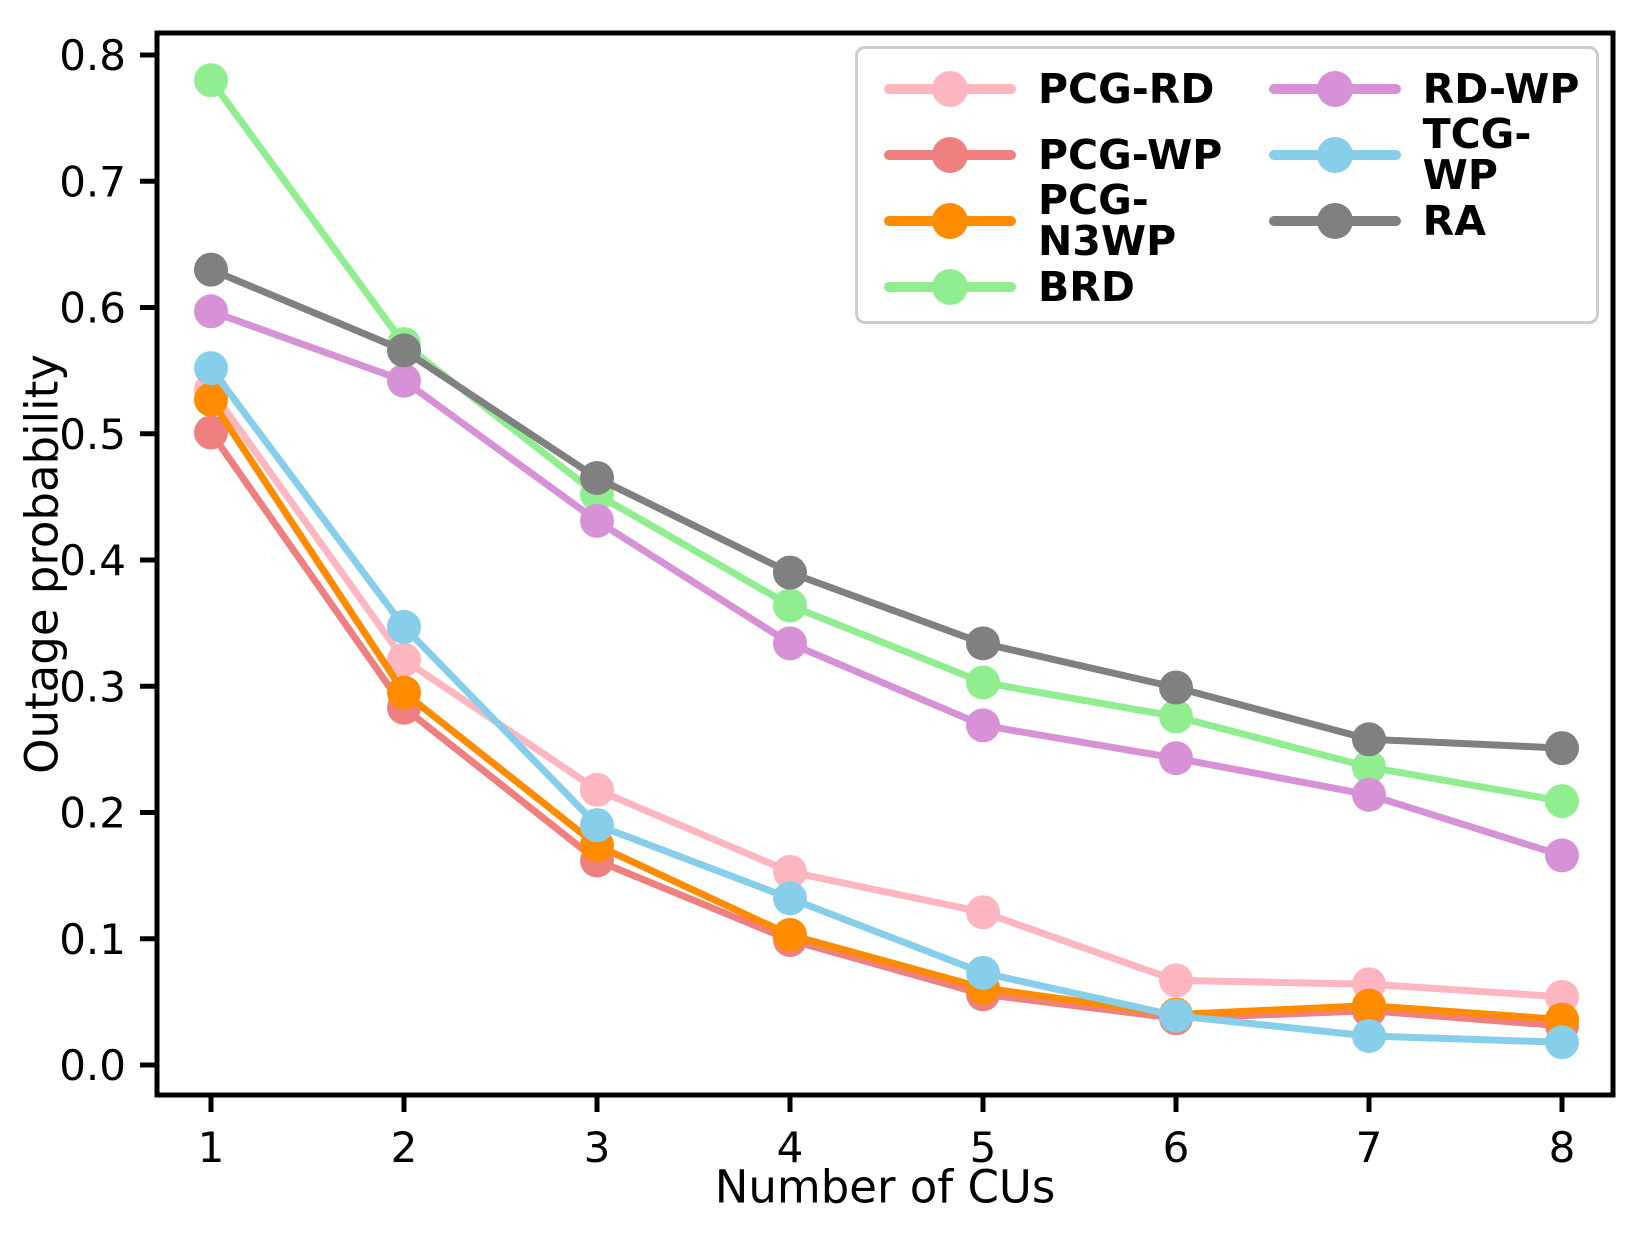 The image size is (1637, 1240). What do you see at coordinates (211, 311) in the screenshot?
I see `data-point-RD-WP-x1` at bounding box center [211, 311].